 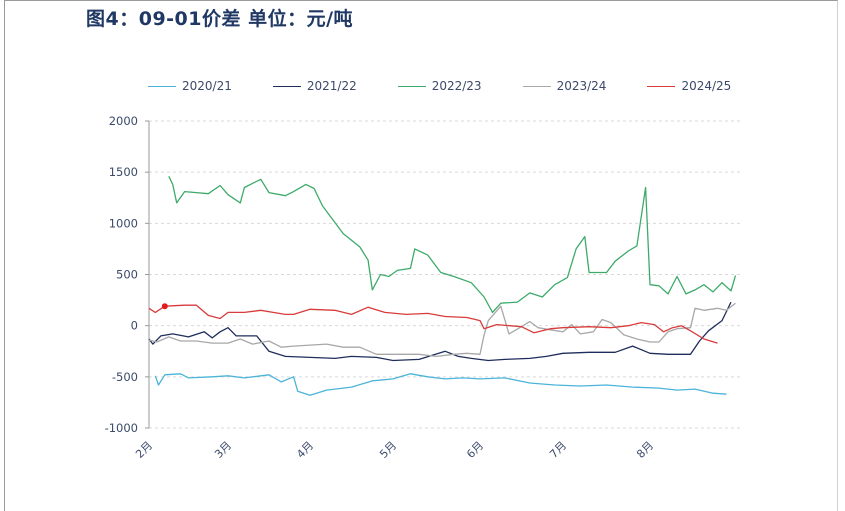 What do you see at coordinates (144, 450) in the screenshot?
I see `x-tick-label: 2月` at bounding box center [144, 450].